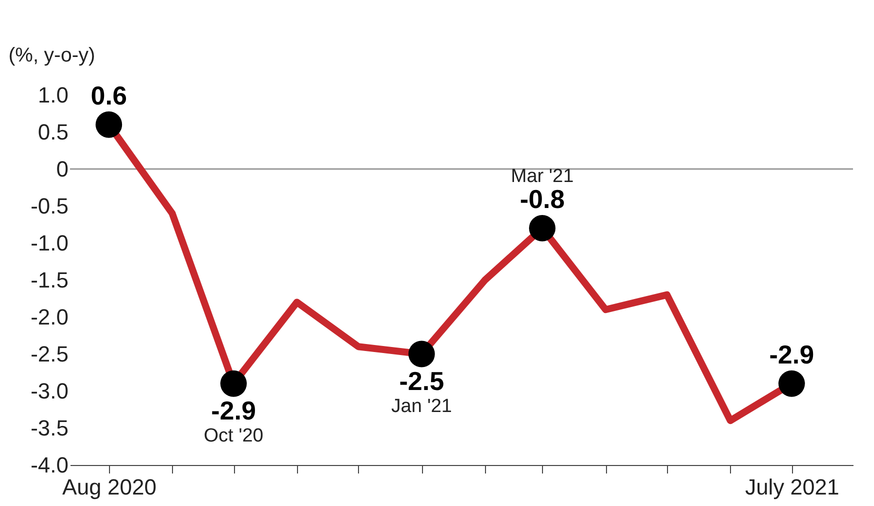 The width and height of the screenshot is (874, 506). Describe the element at coordinates (53, 132) in the screenshot. I see `y-tick-label: 0.5` at that location.